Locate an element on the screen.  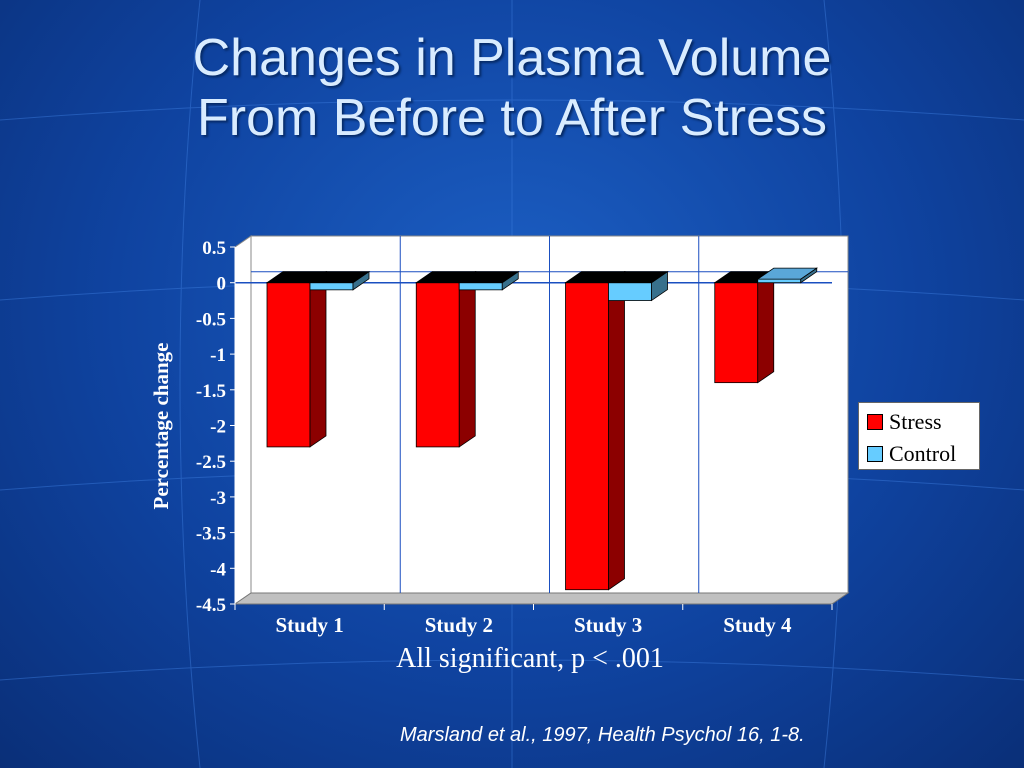
title-line-2: From Before to After Stress is located at coordinates (512, 118).